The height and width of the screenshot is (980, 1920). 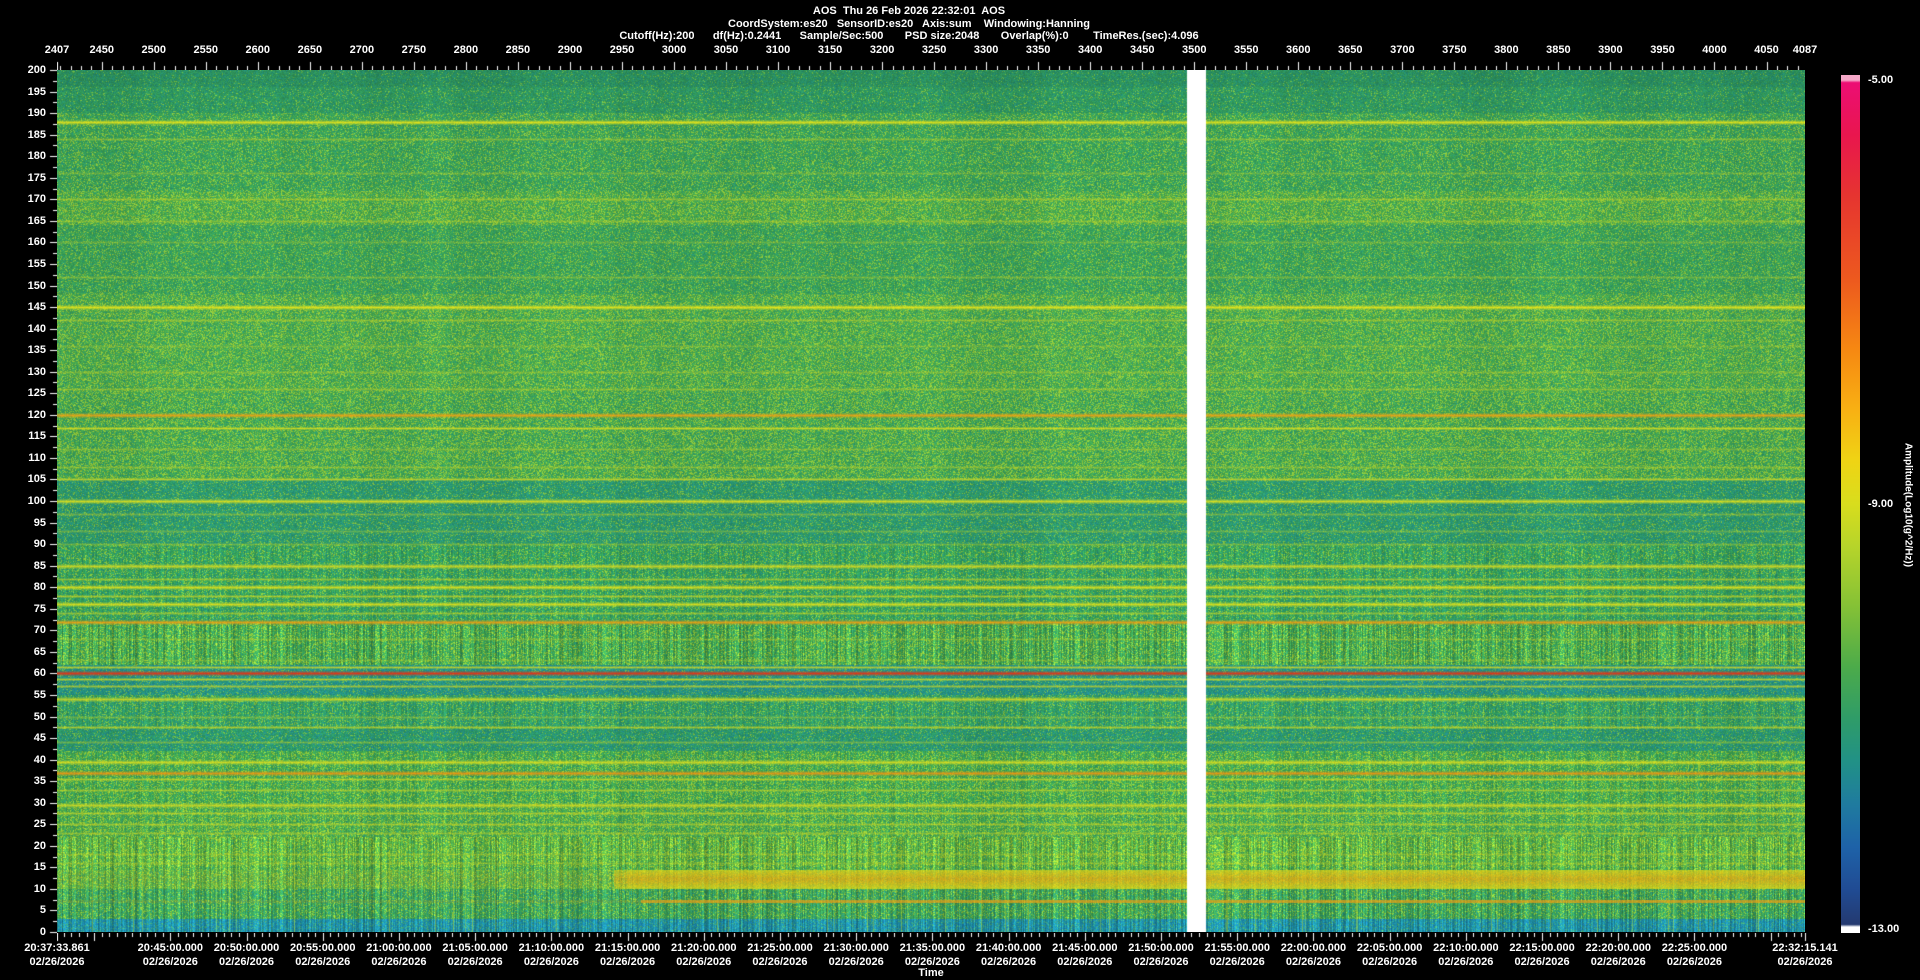 I want to click on freq-tick-label: 85, so click(x=39, y=565).